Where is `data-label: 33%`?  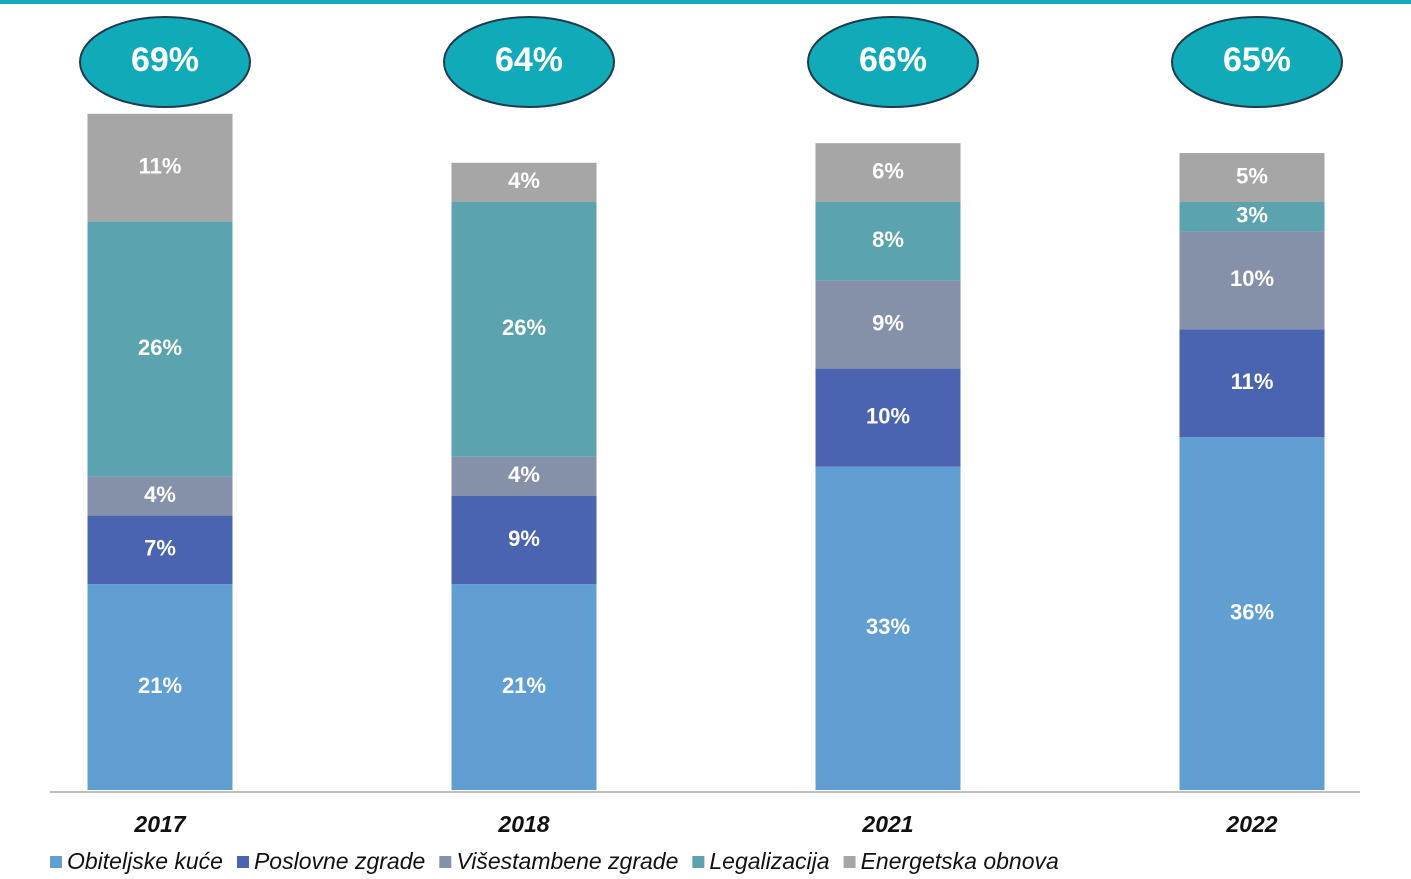 data-label: 33% is located at coordinates (888, 626).